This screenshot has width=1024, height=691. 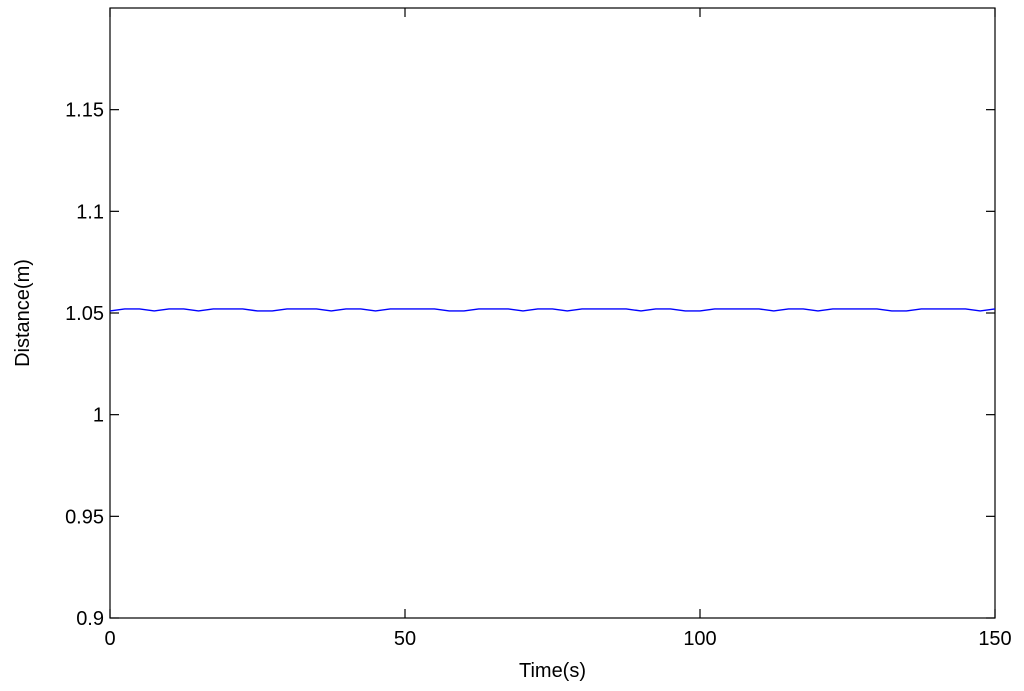 What do you see at coordinates (994, 639) in the screenshot?
I see `x-tick-label: 150` at bounding box center [994, 639].